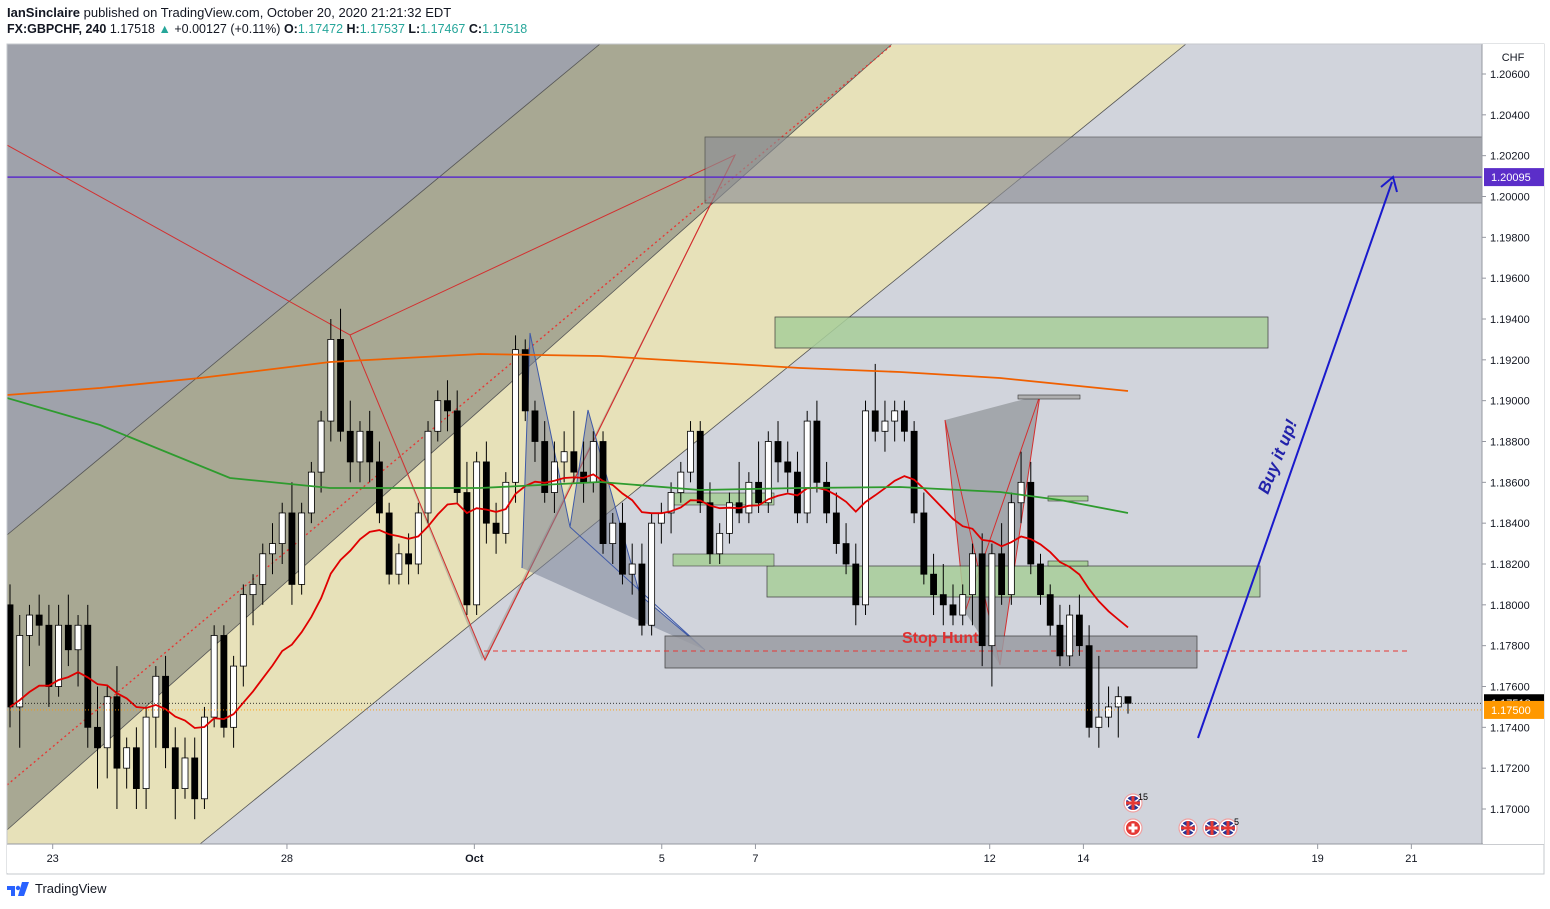 The height and width of the screenshot is (909, 1550). I want to click on time-axis: 212328Oct57121419212628, so click(775, 858).